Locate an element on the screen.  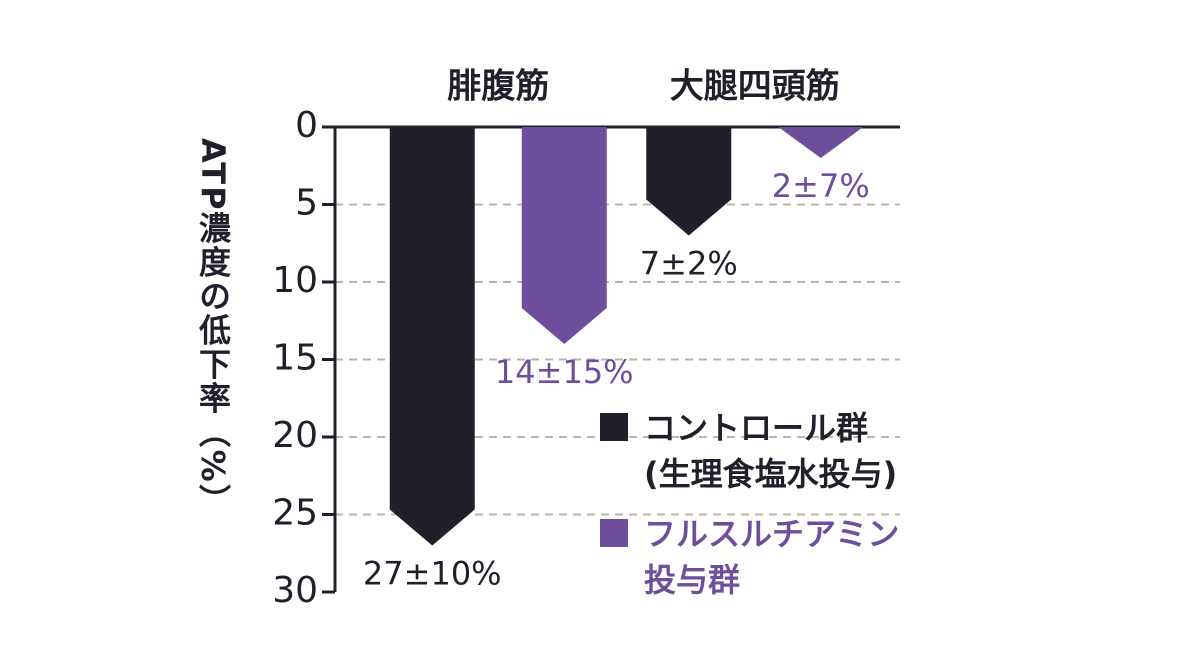
legend: コントロール群 (生理食塩水投与) フルスルチアミン 投与群 is located at coordinates (749, 511).